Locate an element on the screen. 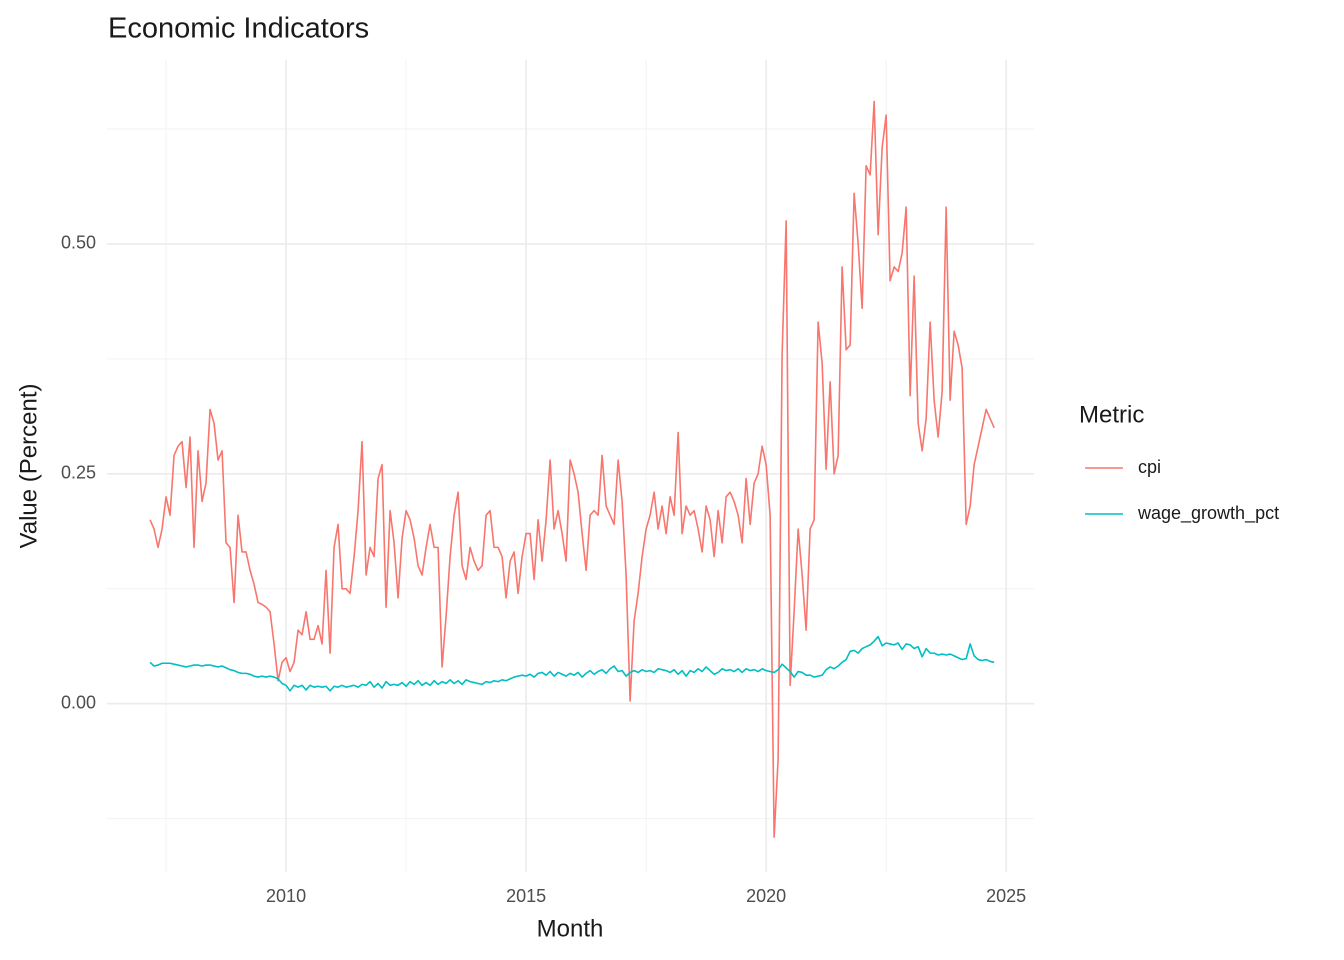 The width and height of the screenshot is (1344, 960). y-tick-label: 0.00 is located at coordinates (78, 702).